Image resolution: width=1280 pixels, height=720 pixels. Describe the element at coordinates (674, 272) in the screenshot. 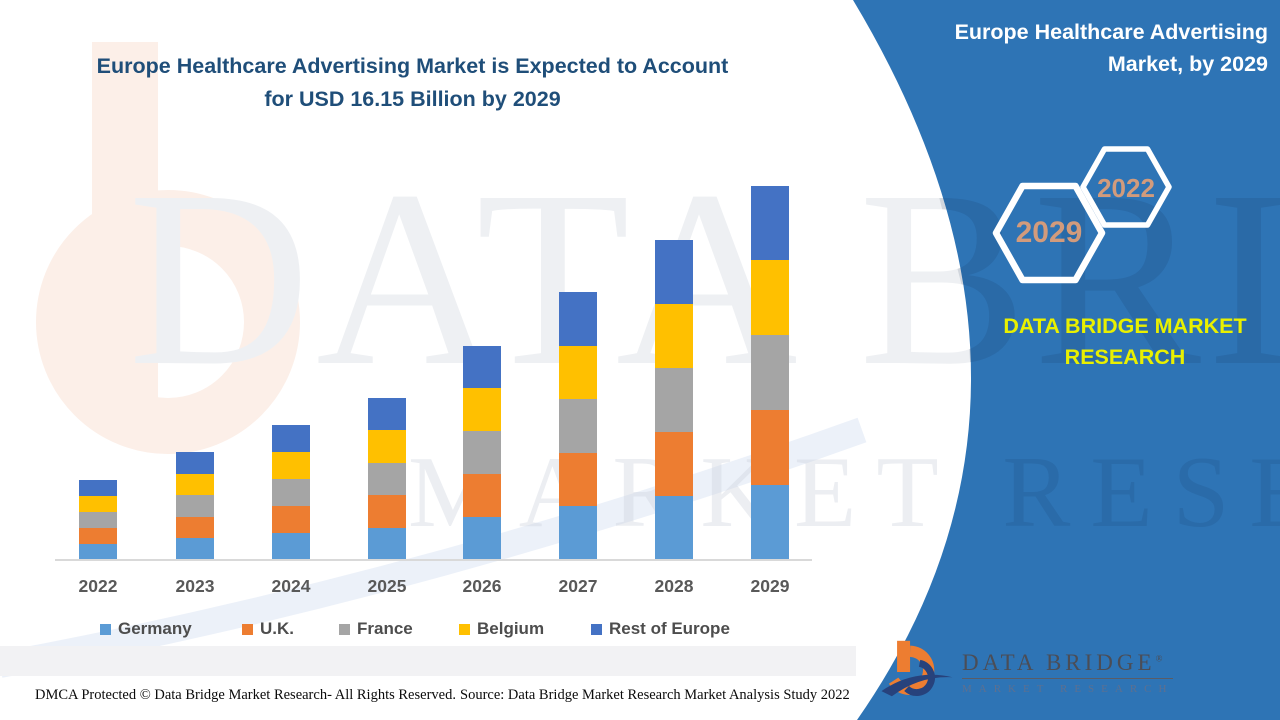

I see `bar-segment-2028-rest-of-europe` at that location.